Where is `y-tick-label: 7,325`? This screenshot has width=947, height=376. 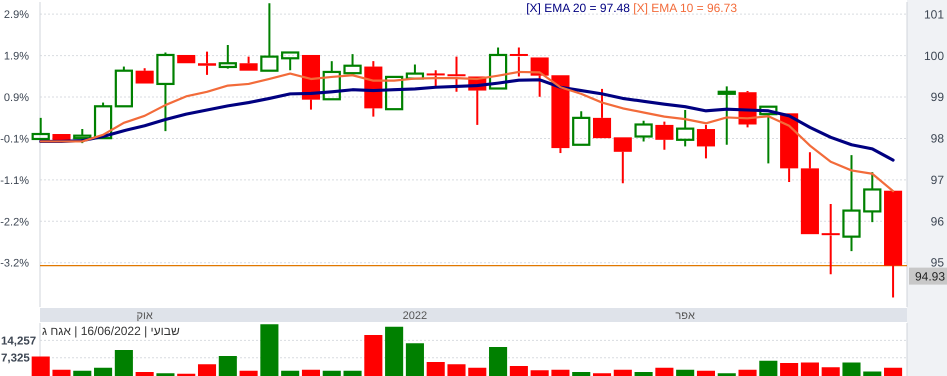 y-tick-label: 7,325 is located at coordinates (15, 358).